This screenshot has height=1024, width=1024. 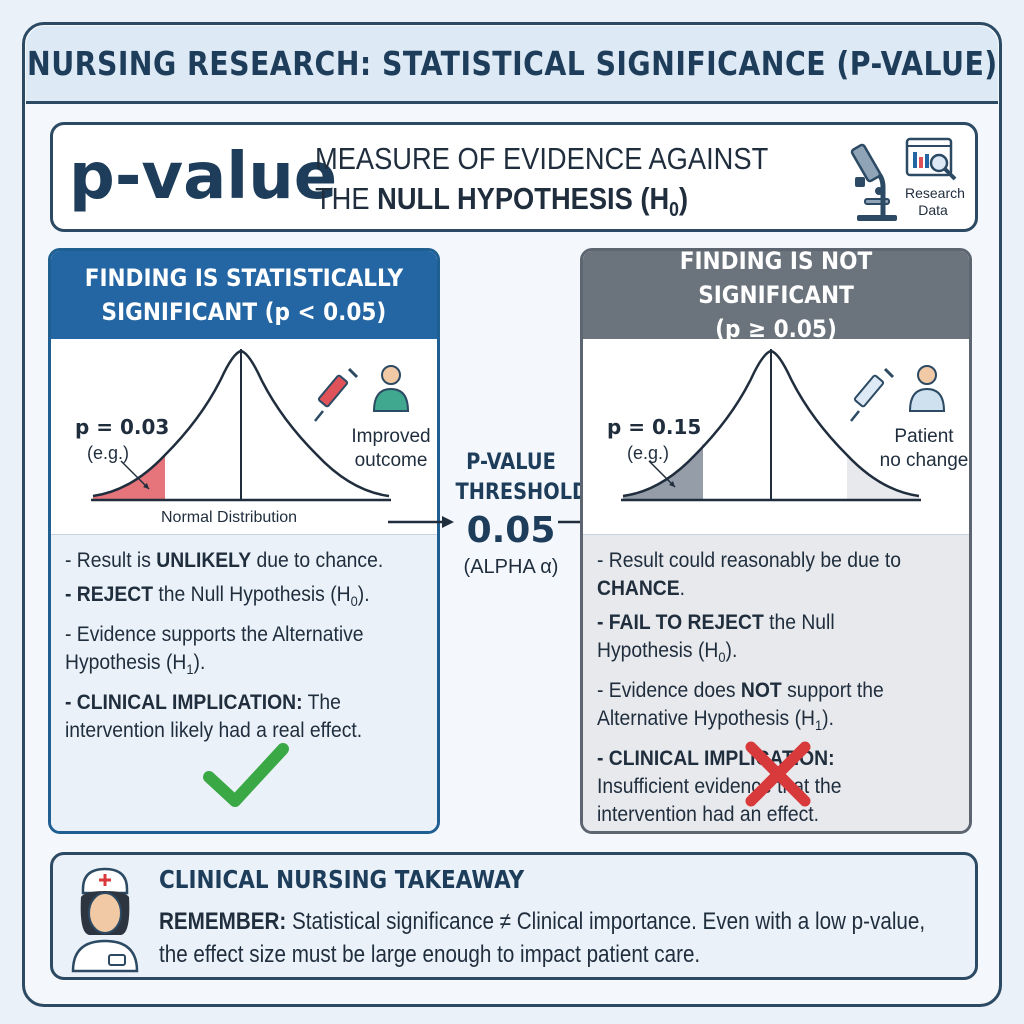 I want to click on research-data-icon, so click(x=931, y=159).